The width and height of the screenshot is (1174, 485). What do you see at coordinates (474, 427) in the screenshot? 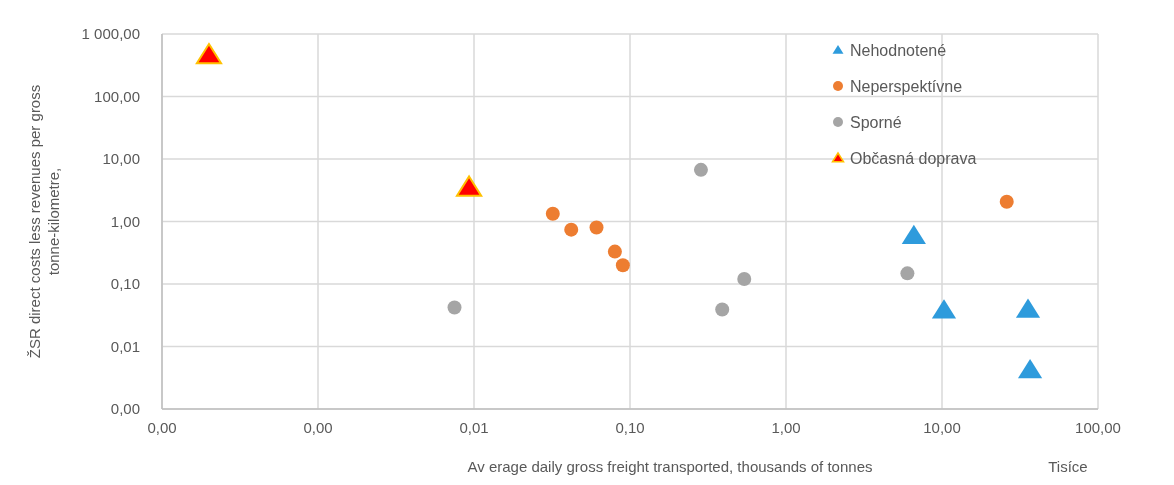
I see `x-tick-label: 0,01` at bounding box center [474, 427].